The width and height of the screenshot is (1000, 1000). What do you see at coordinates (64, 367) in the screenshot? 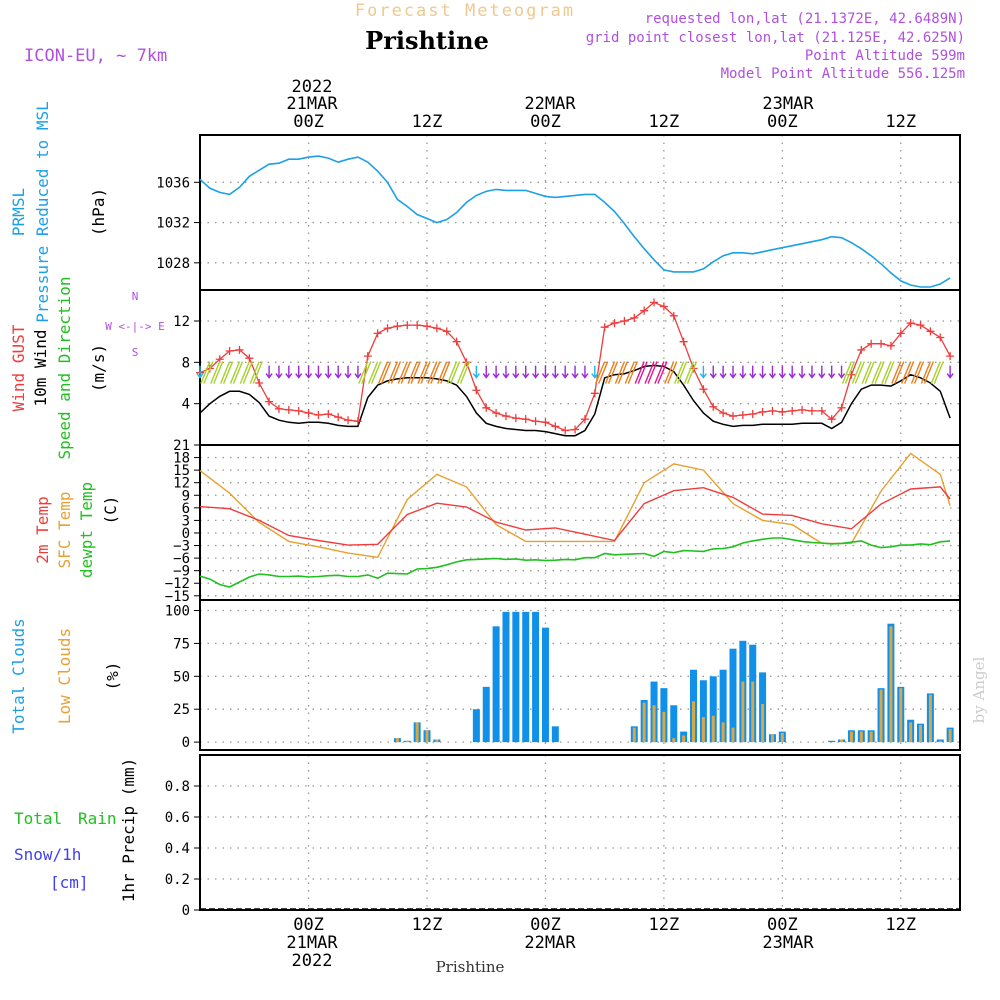
I see `wind-direction-label: Speed and Direction` at bounding box center [64, 367].